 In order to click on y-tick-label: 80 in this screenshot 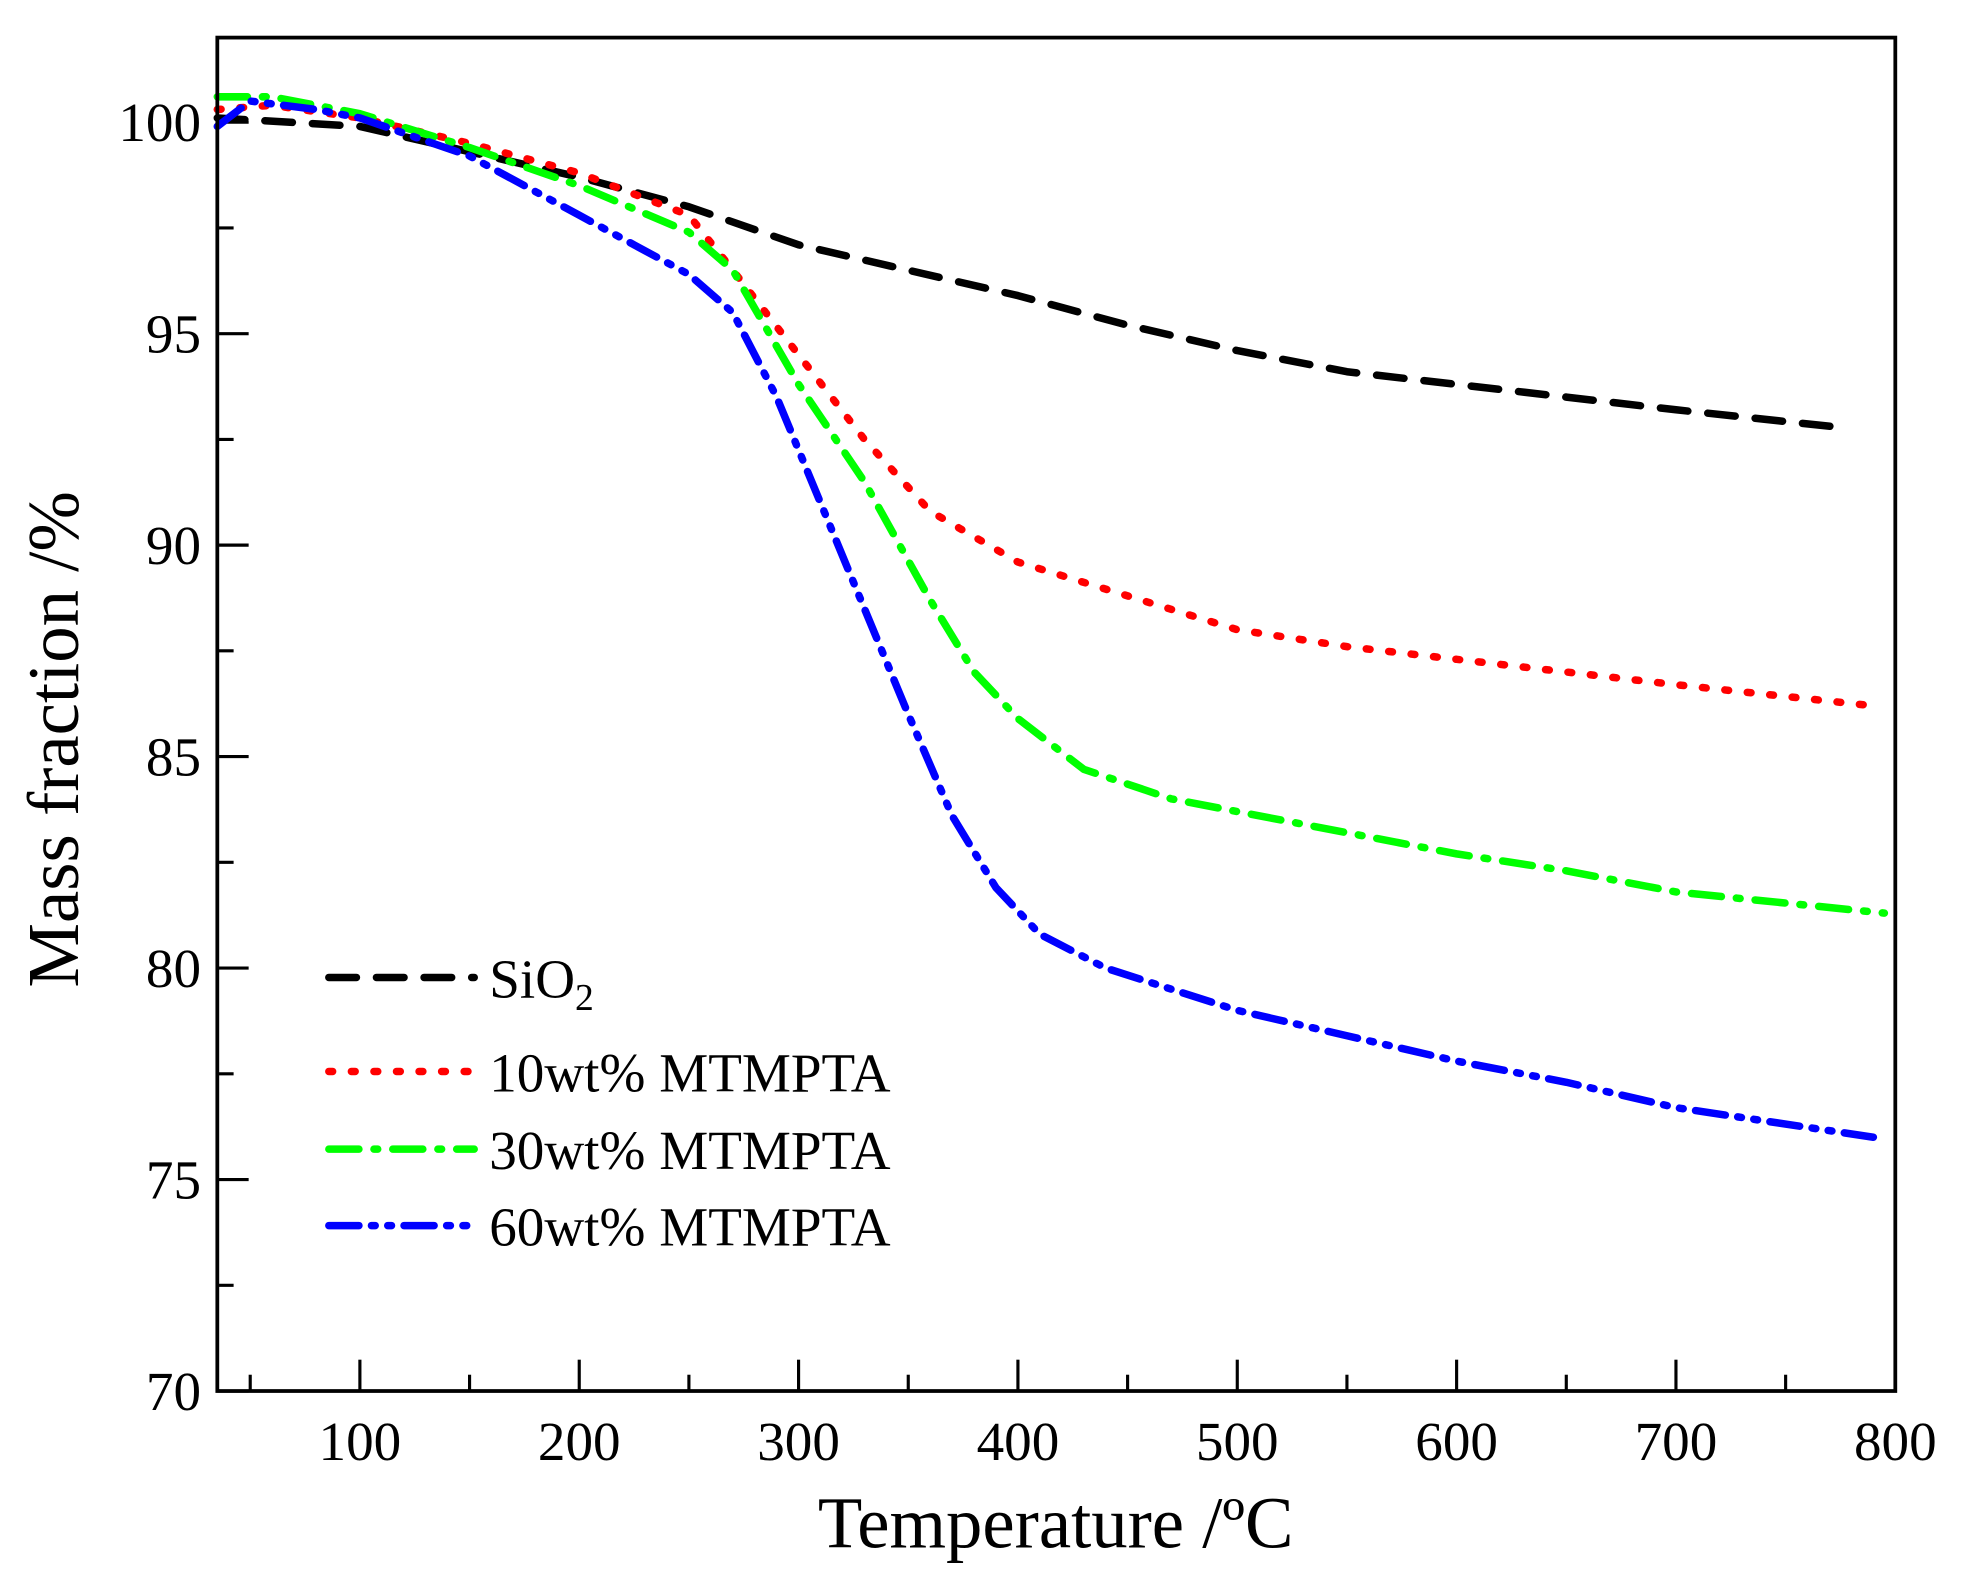, I will do `click(173, 968)`.